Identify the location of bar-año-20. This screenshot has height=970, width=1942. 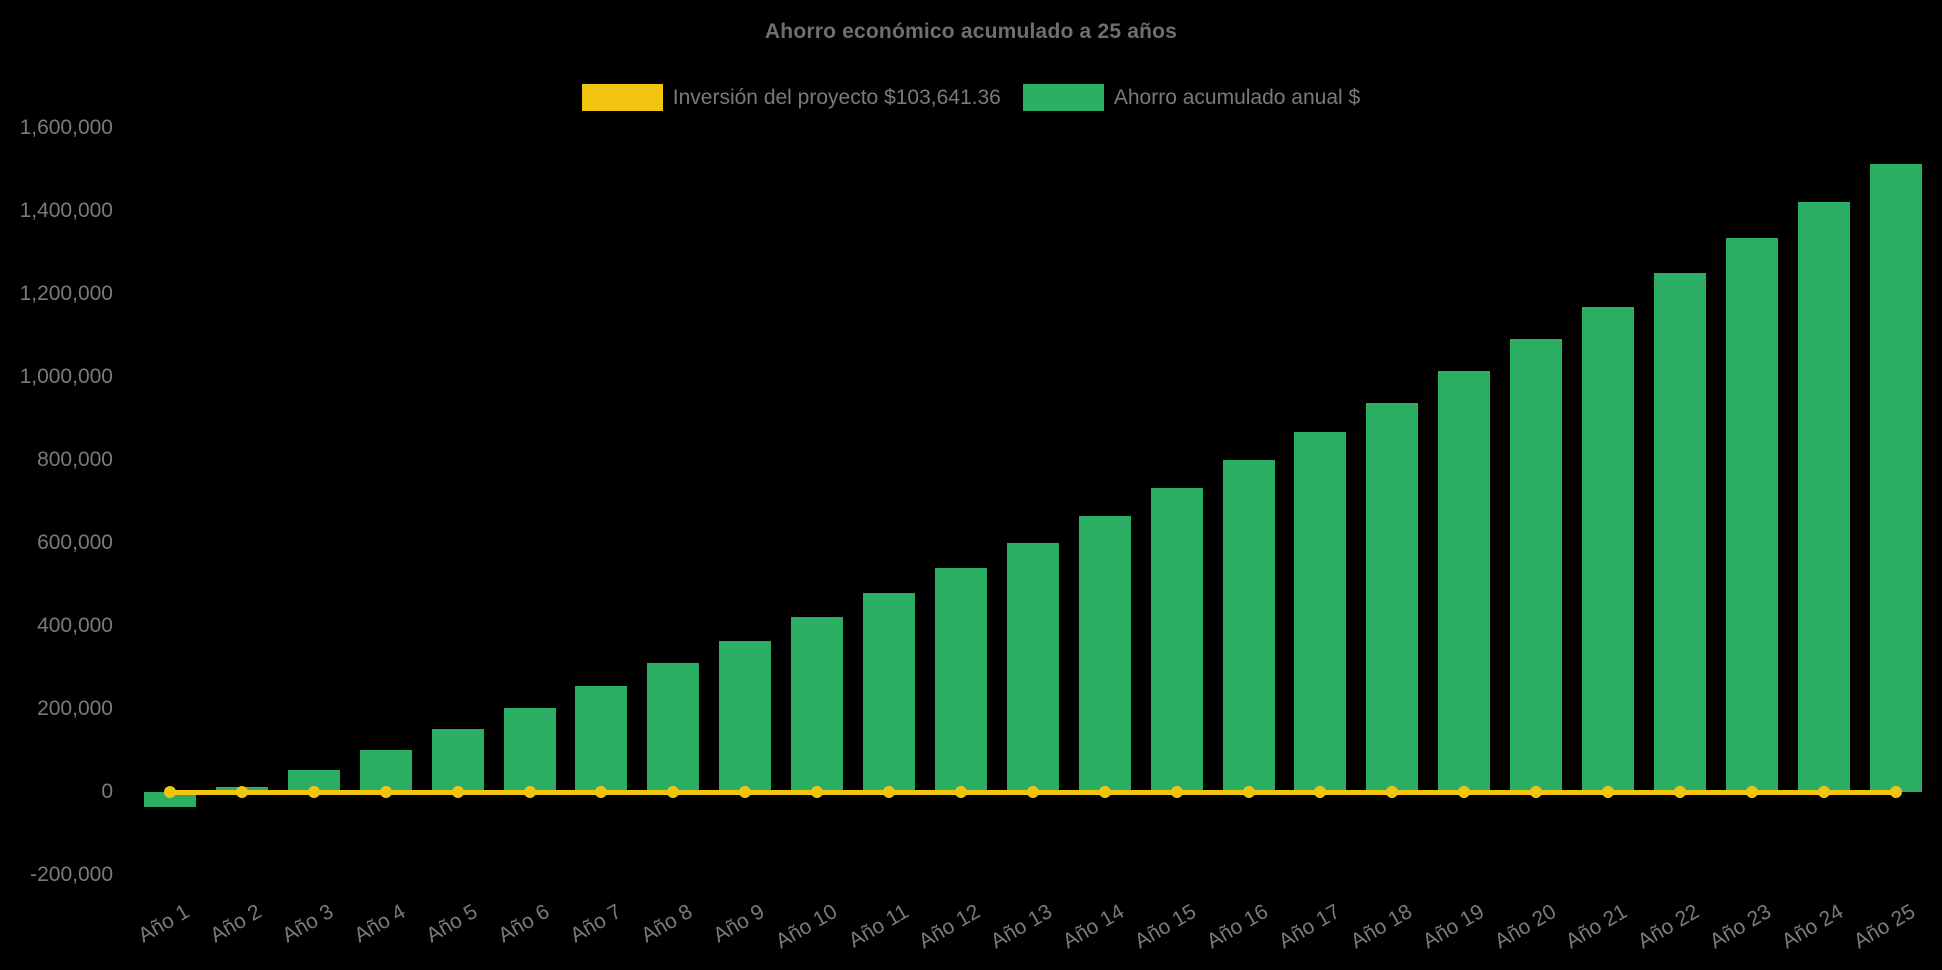
(1536, 565).